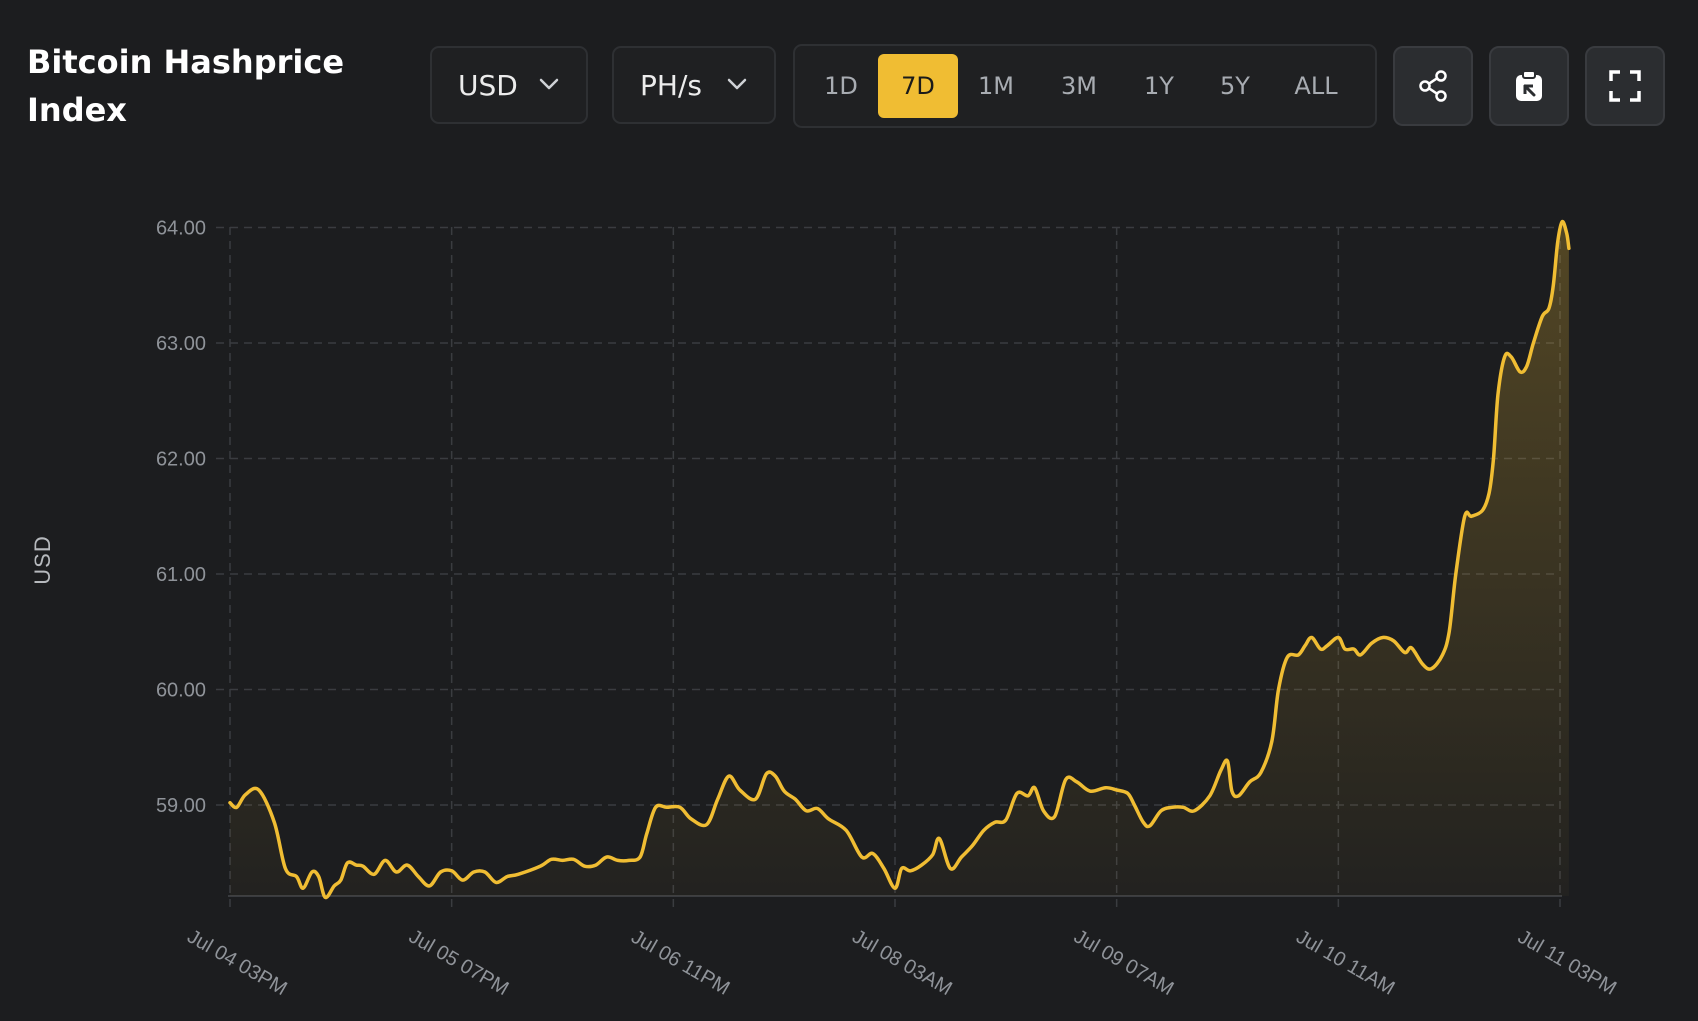  I want to click on y-tick-label: 61.00, so click(181, 575).